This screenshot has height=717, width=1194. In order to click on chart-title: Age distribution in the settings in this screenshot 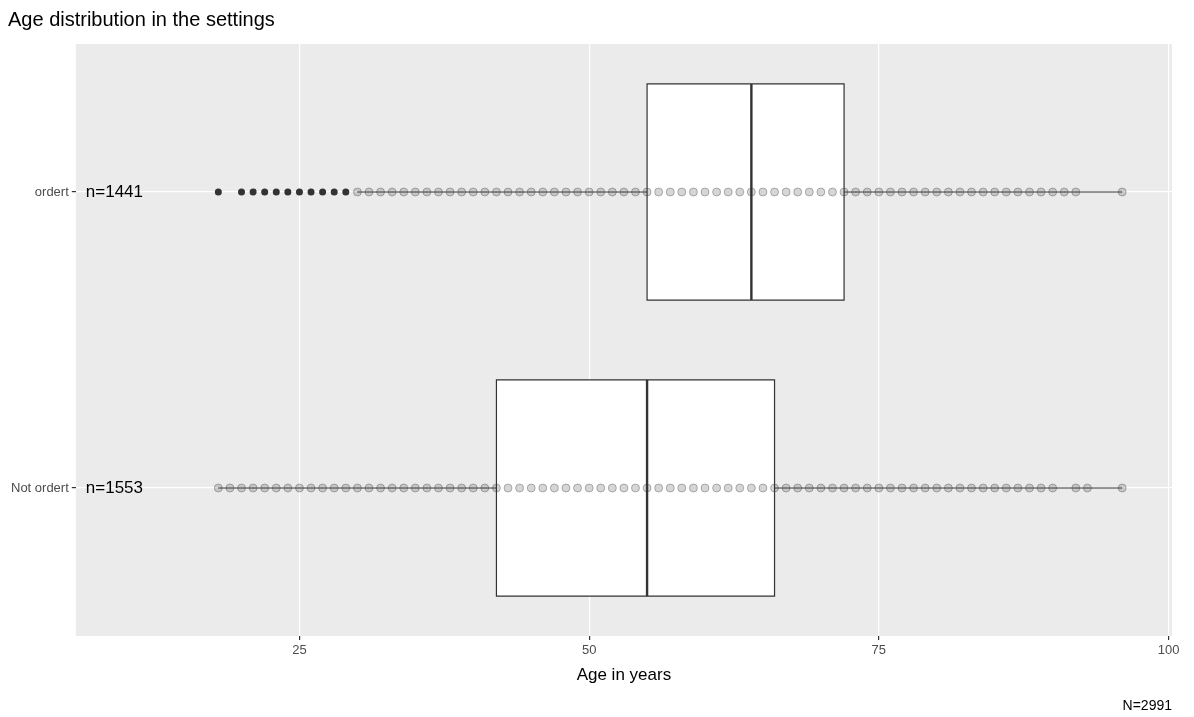, I will do `click(141, 18)`.